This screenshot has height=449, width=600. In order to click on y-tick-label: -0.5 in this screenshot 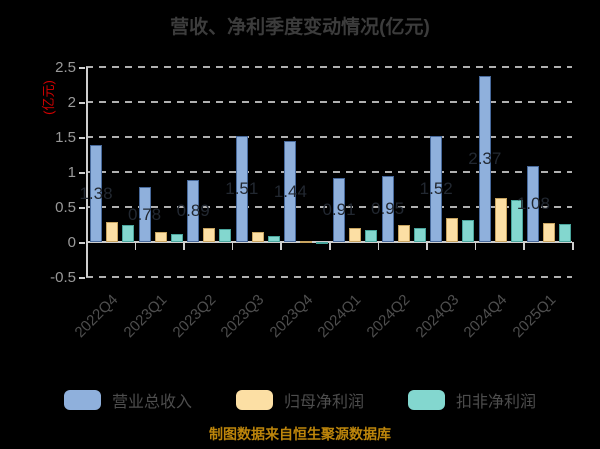, I will do `click(63, 277)`.